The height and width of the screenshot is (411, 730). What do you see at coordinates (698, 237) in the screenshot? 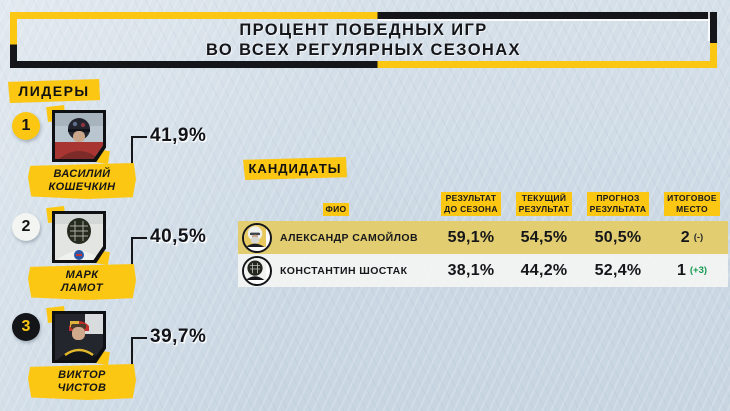
I see `place-delta: (-)` at bounding box center [698, 237].